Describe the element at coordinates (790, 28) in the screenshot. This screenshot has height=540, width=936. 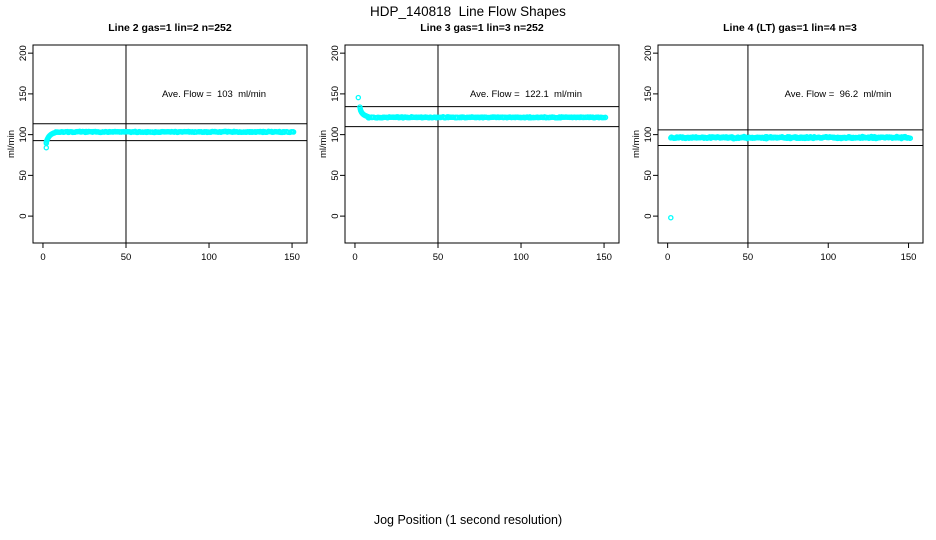
I see `panel-title: Line 4 (LT) gas=1 lin=4 n=3` at that location.